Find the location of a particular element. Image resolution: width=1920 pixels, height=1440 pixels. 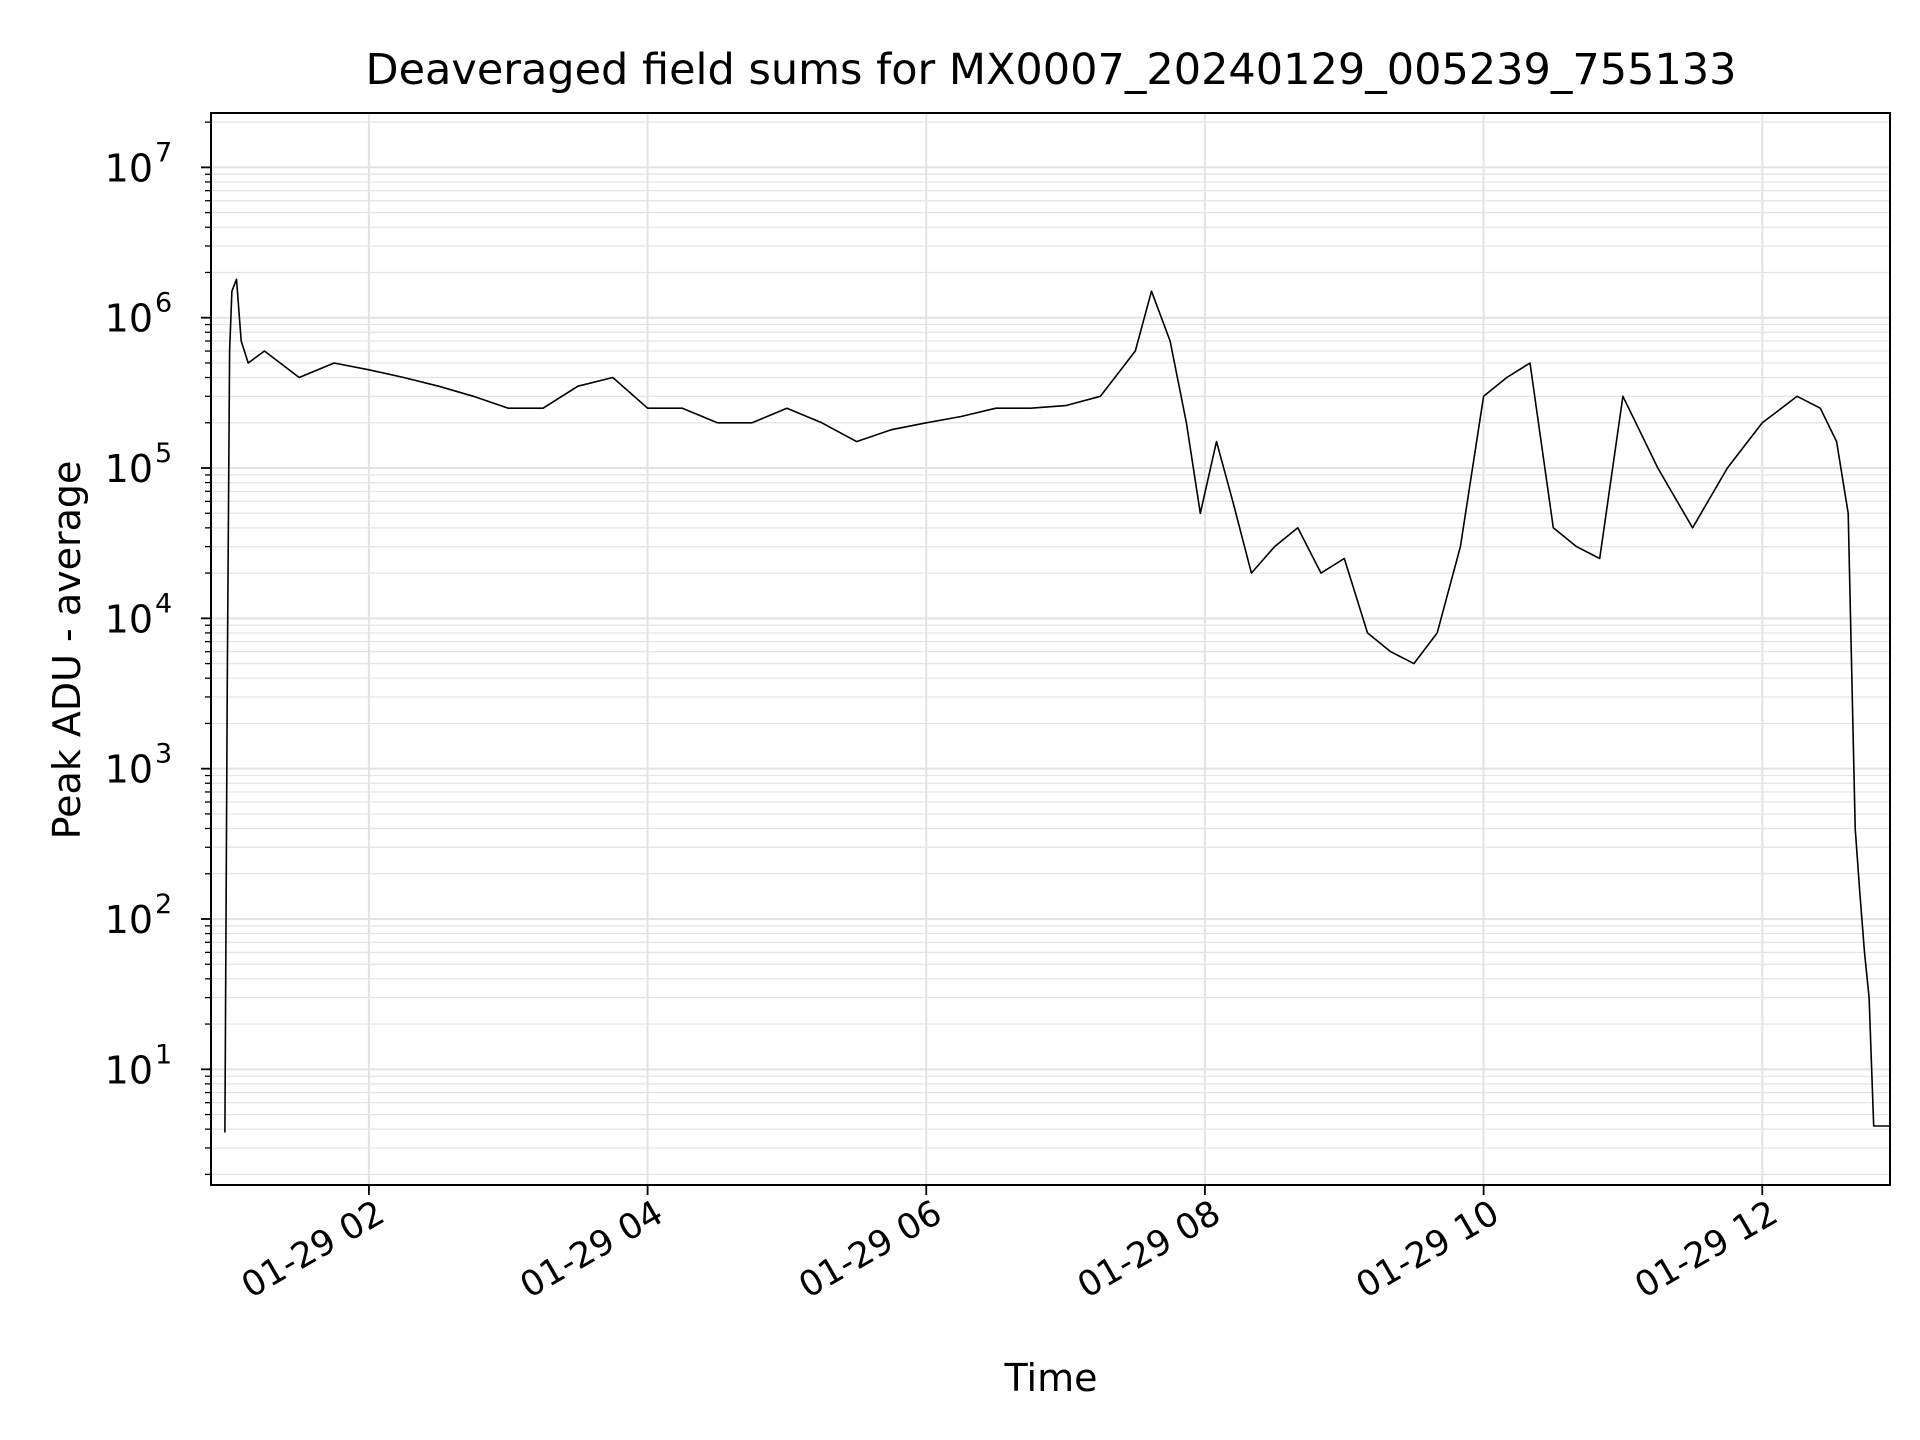

x-axis-label: Time is located at coordinates (1051, 1378).